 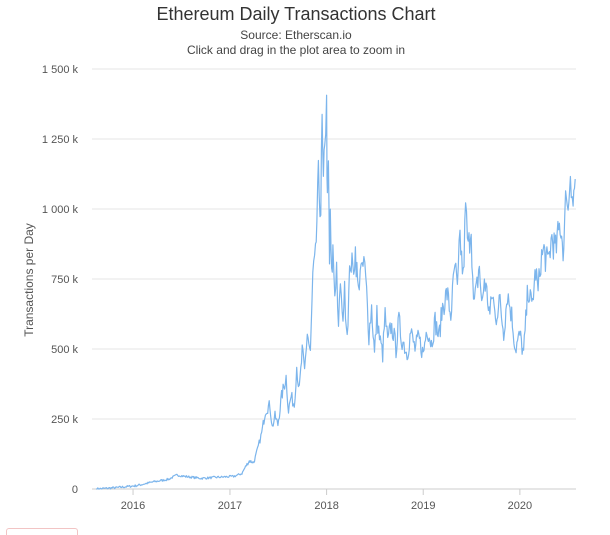 What do you see at coordinates (64, 280) in the screenshot?
I see `y-tick-label: 750 k` at bounding box center [64, 280].